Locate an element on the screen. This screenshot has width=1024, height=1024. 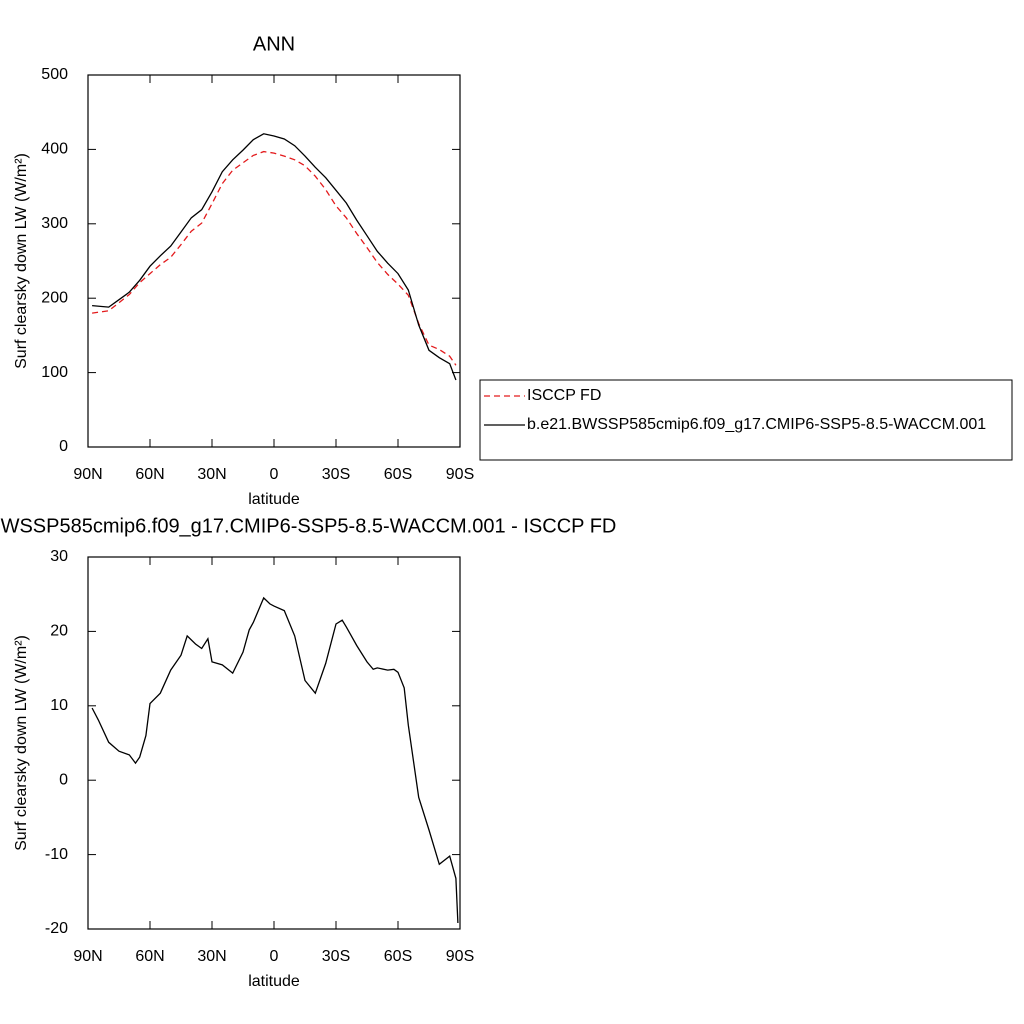
chart-title: ANN is located at coordinates (274, 44).